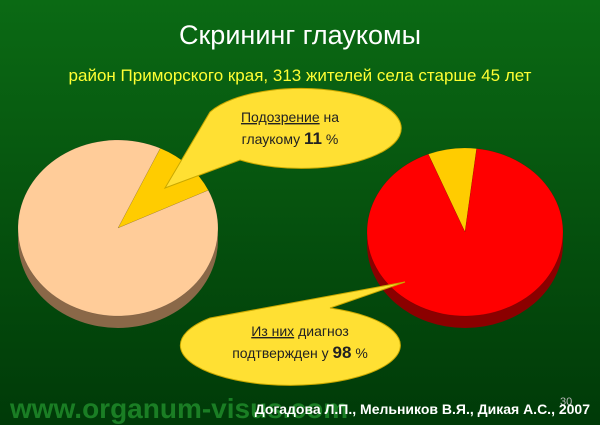 The width and height of the screenshot is (600, 425). What do you see at coordinates (272, 331) in the screenshot?
I see `callout-part: Из них` at bounding box center [272, 331].